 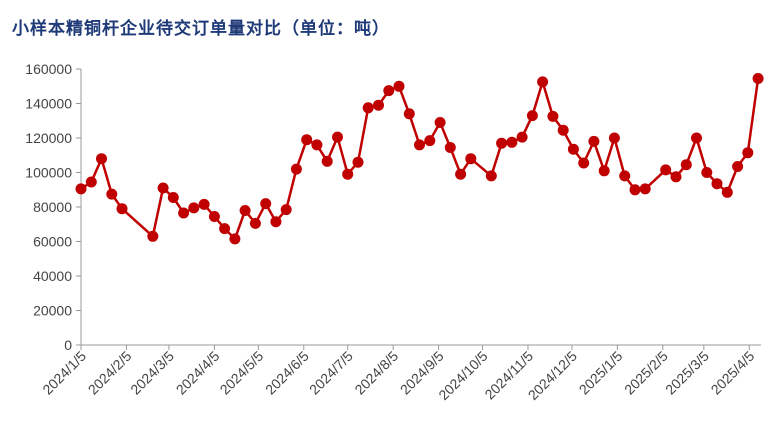 I want to click on y-tick-label: 20000, so click(x=52, y=311).